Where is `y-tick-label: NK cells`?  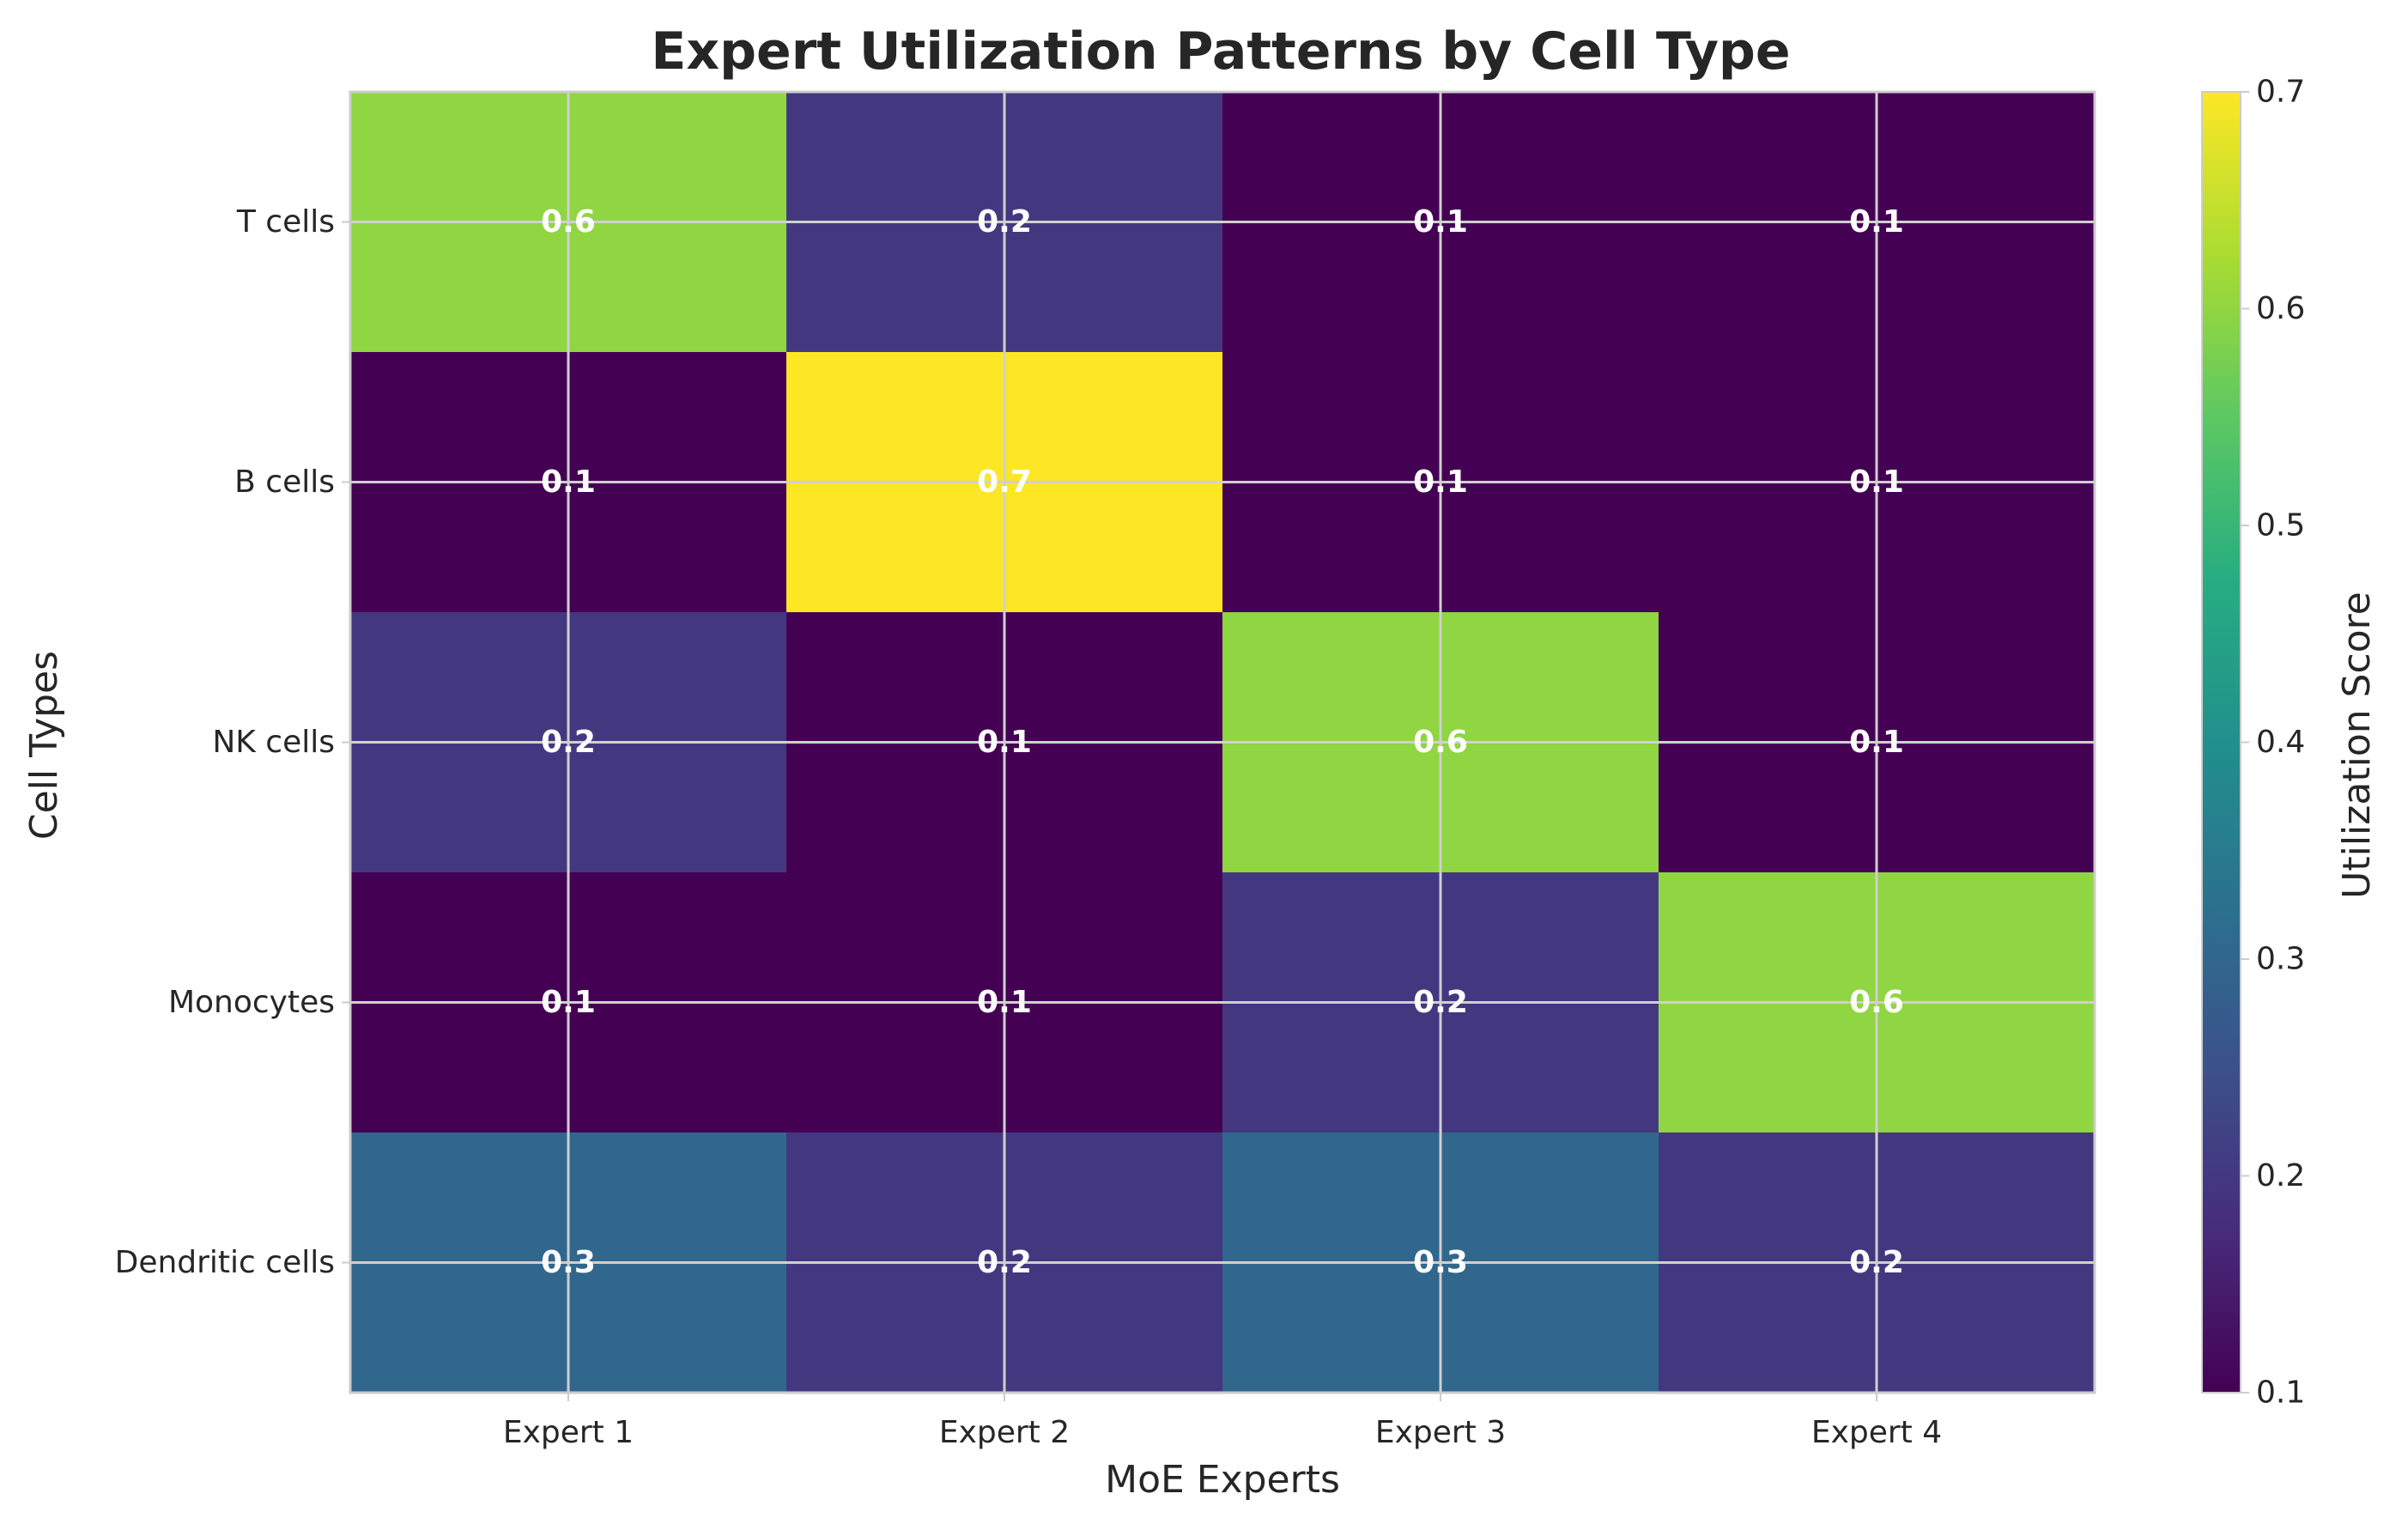 y-tick-label: NK cells is located at coordinates (274, 742).